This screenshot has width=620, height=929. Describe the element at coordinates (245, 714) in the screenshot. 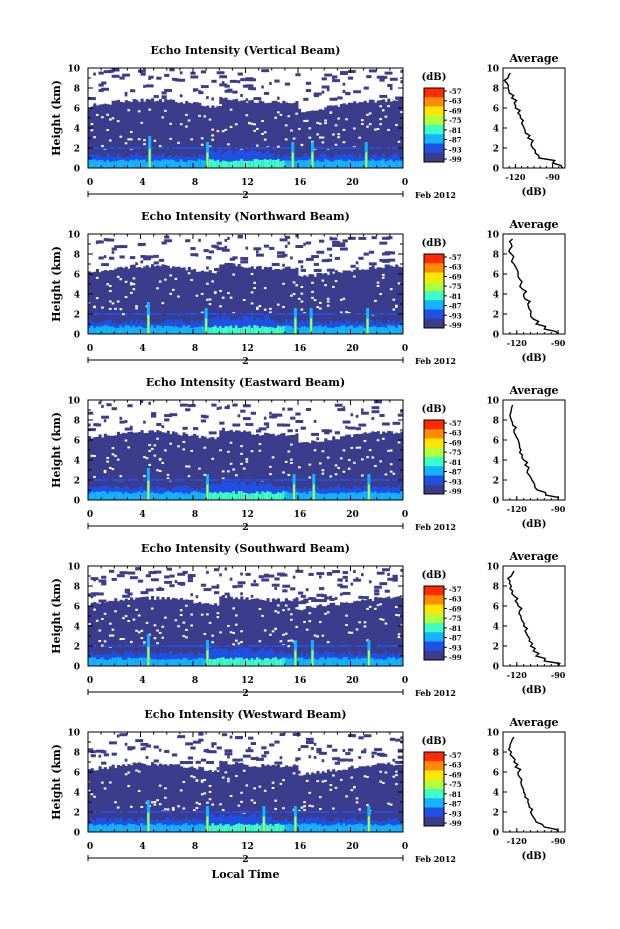

I see `panel-title: Echo Intensity (Westward Beam)` at that location.